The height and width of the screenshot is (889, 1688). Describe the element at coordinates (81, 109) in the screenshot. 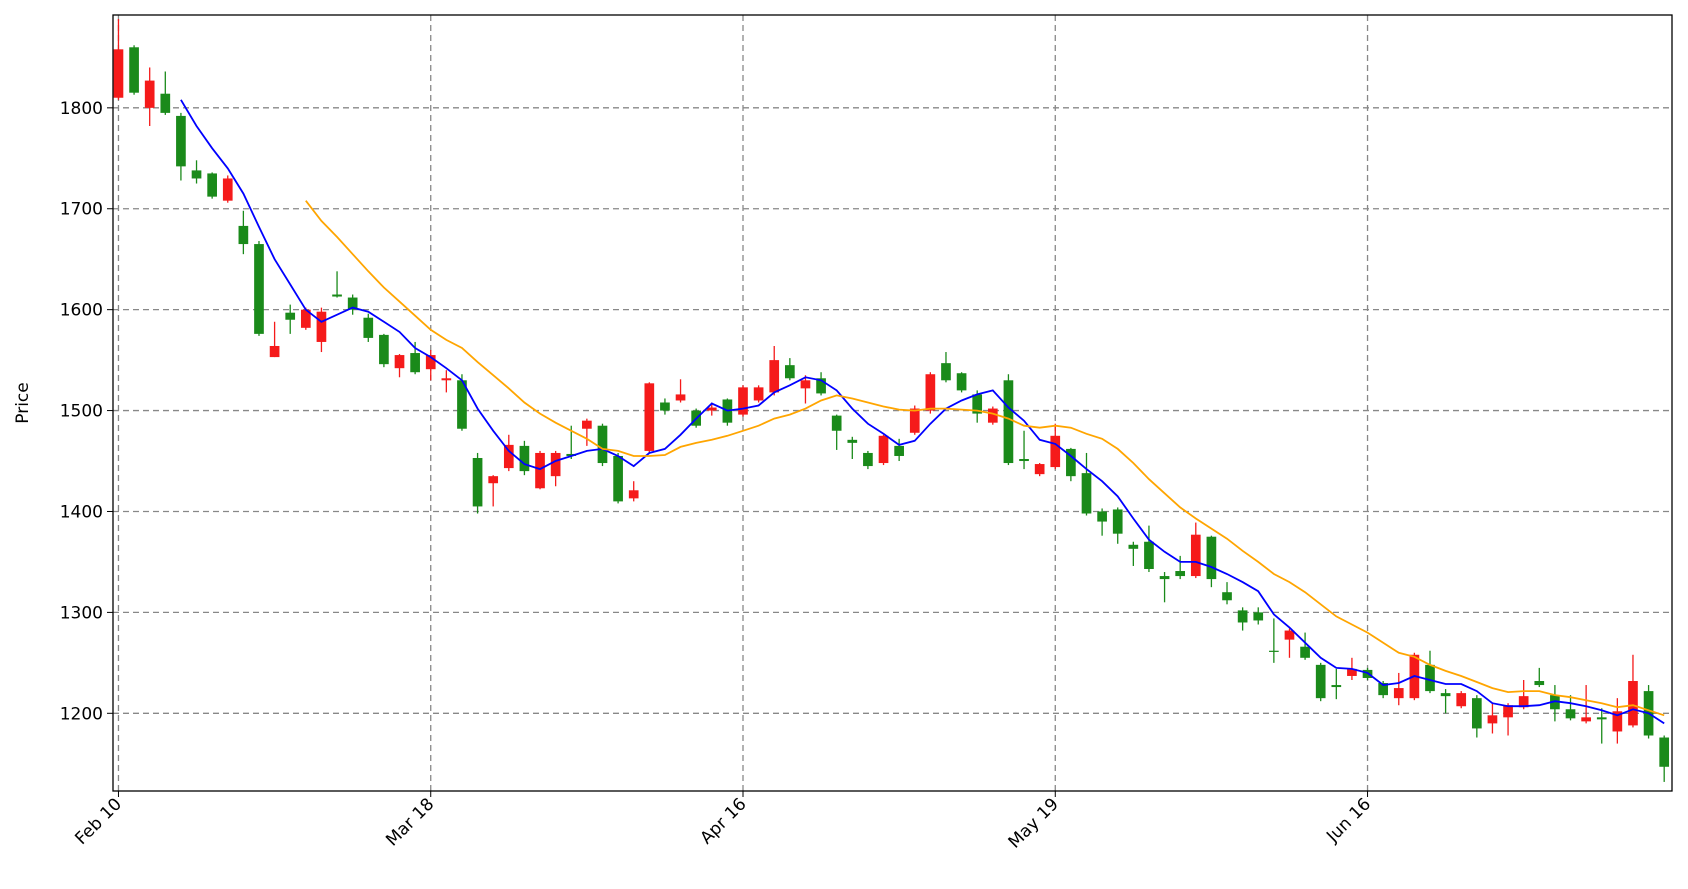

I see `y-tick-label: 1800` at that location.